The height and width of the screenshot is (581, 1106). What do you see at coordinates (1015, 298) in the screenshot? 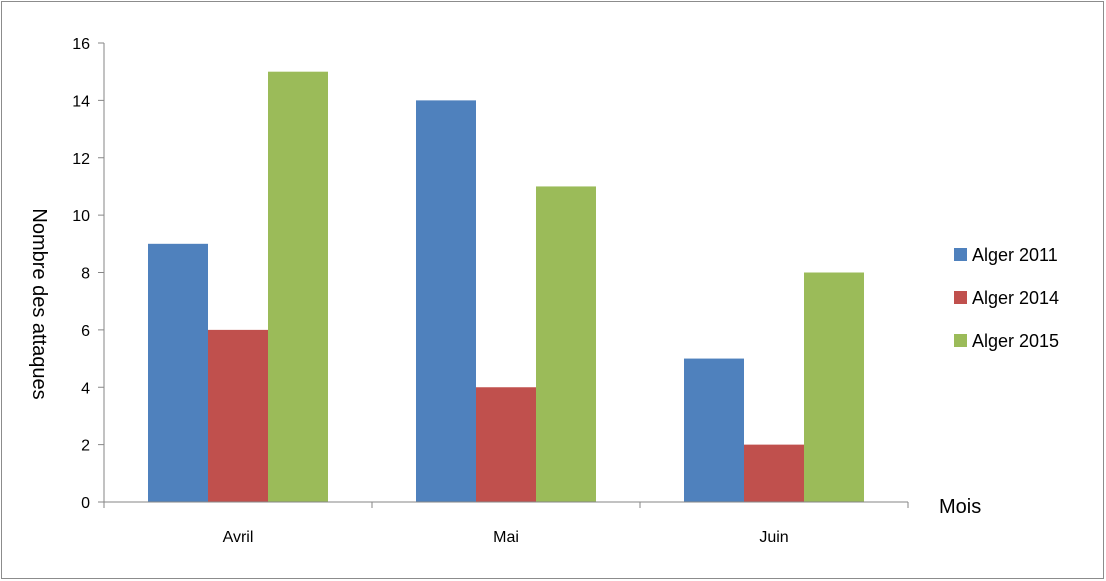
I see `legend-label: Alger 2014` at bounding box center [1015, 298].